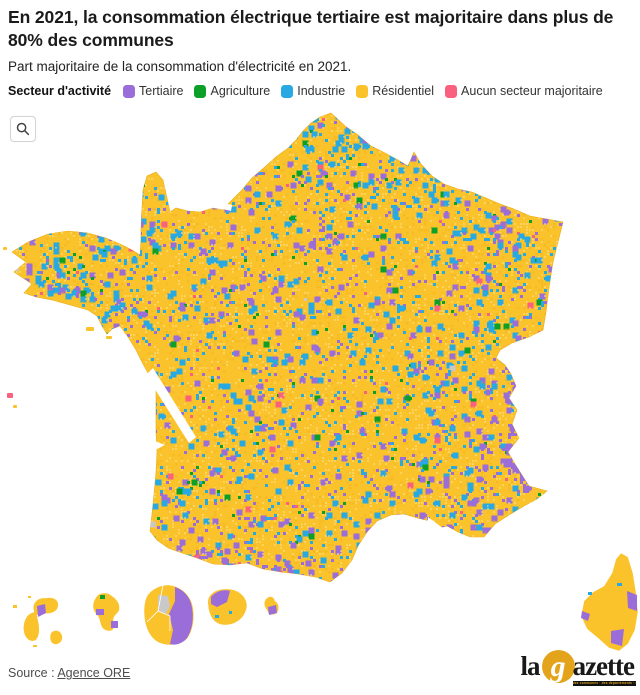  I want to click on map-search-button, so click(23, 129).